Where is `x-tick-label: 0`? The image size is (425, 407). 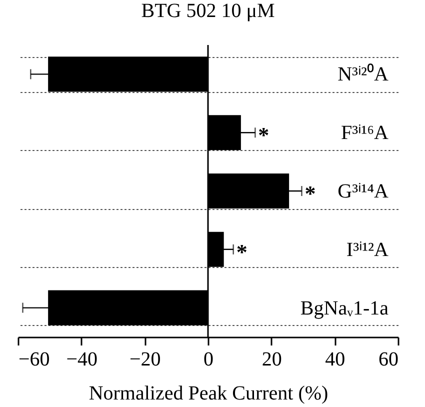
x-tick-label: 0 is located at coordinates (209, 359).